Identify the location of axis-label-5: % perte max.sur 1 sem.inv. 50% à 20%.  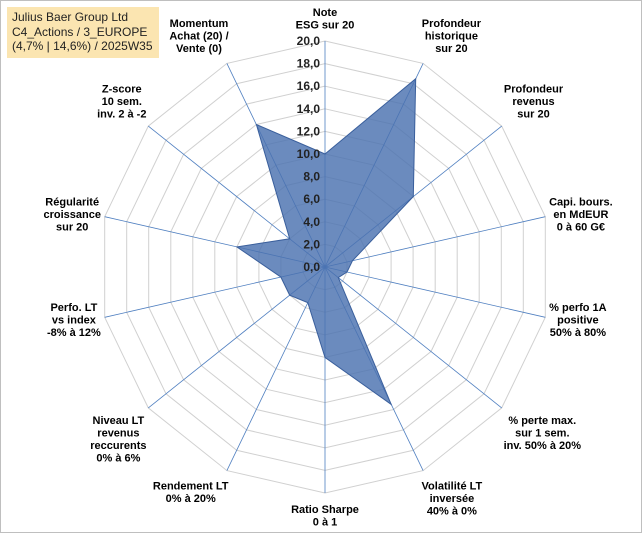
(543, 433).